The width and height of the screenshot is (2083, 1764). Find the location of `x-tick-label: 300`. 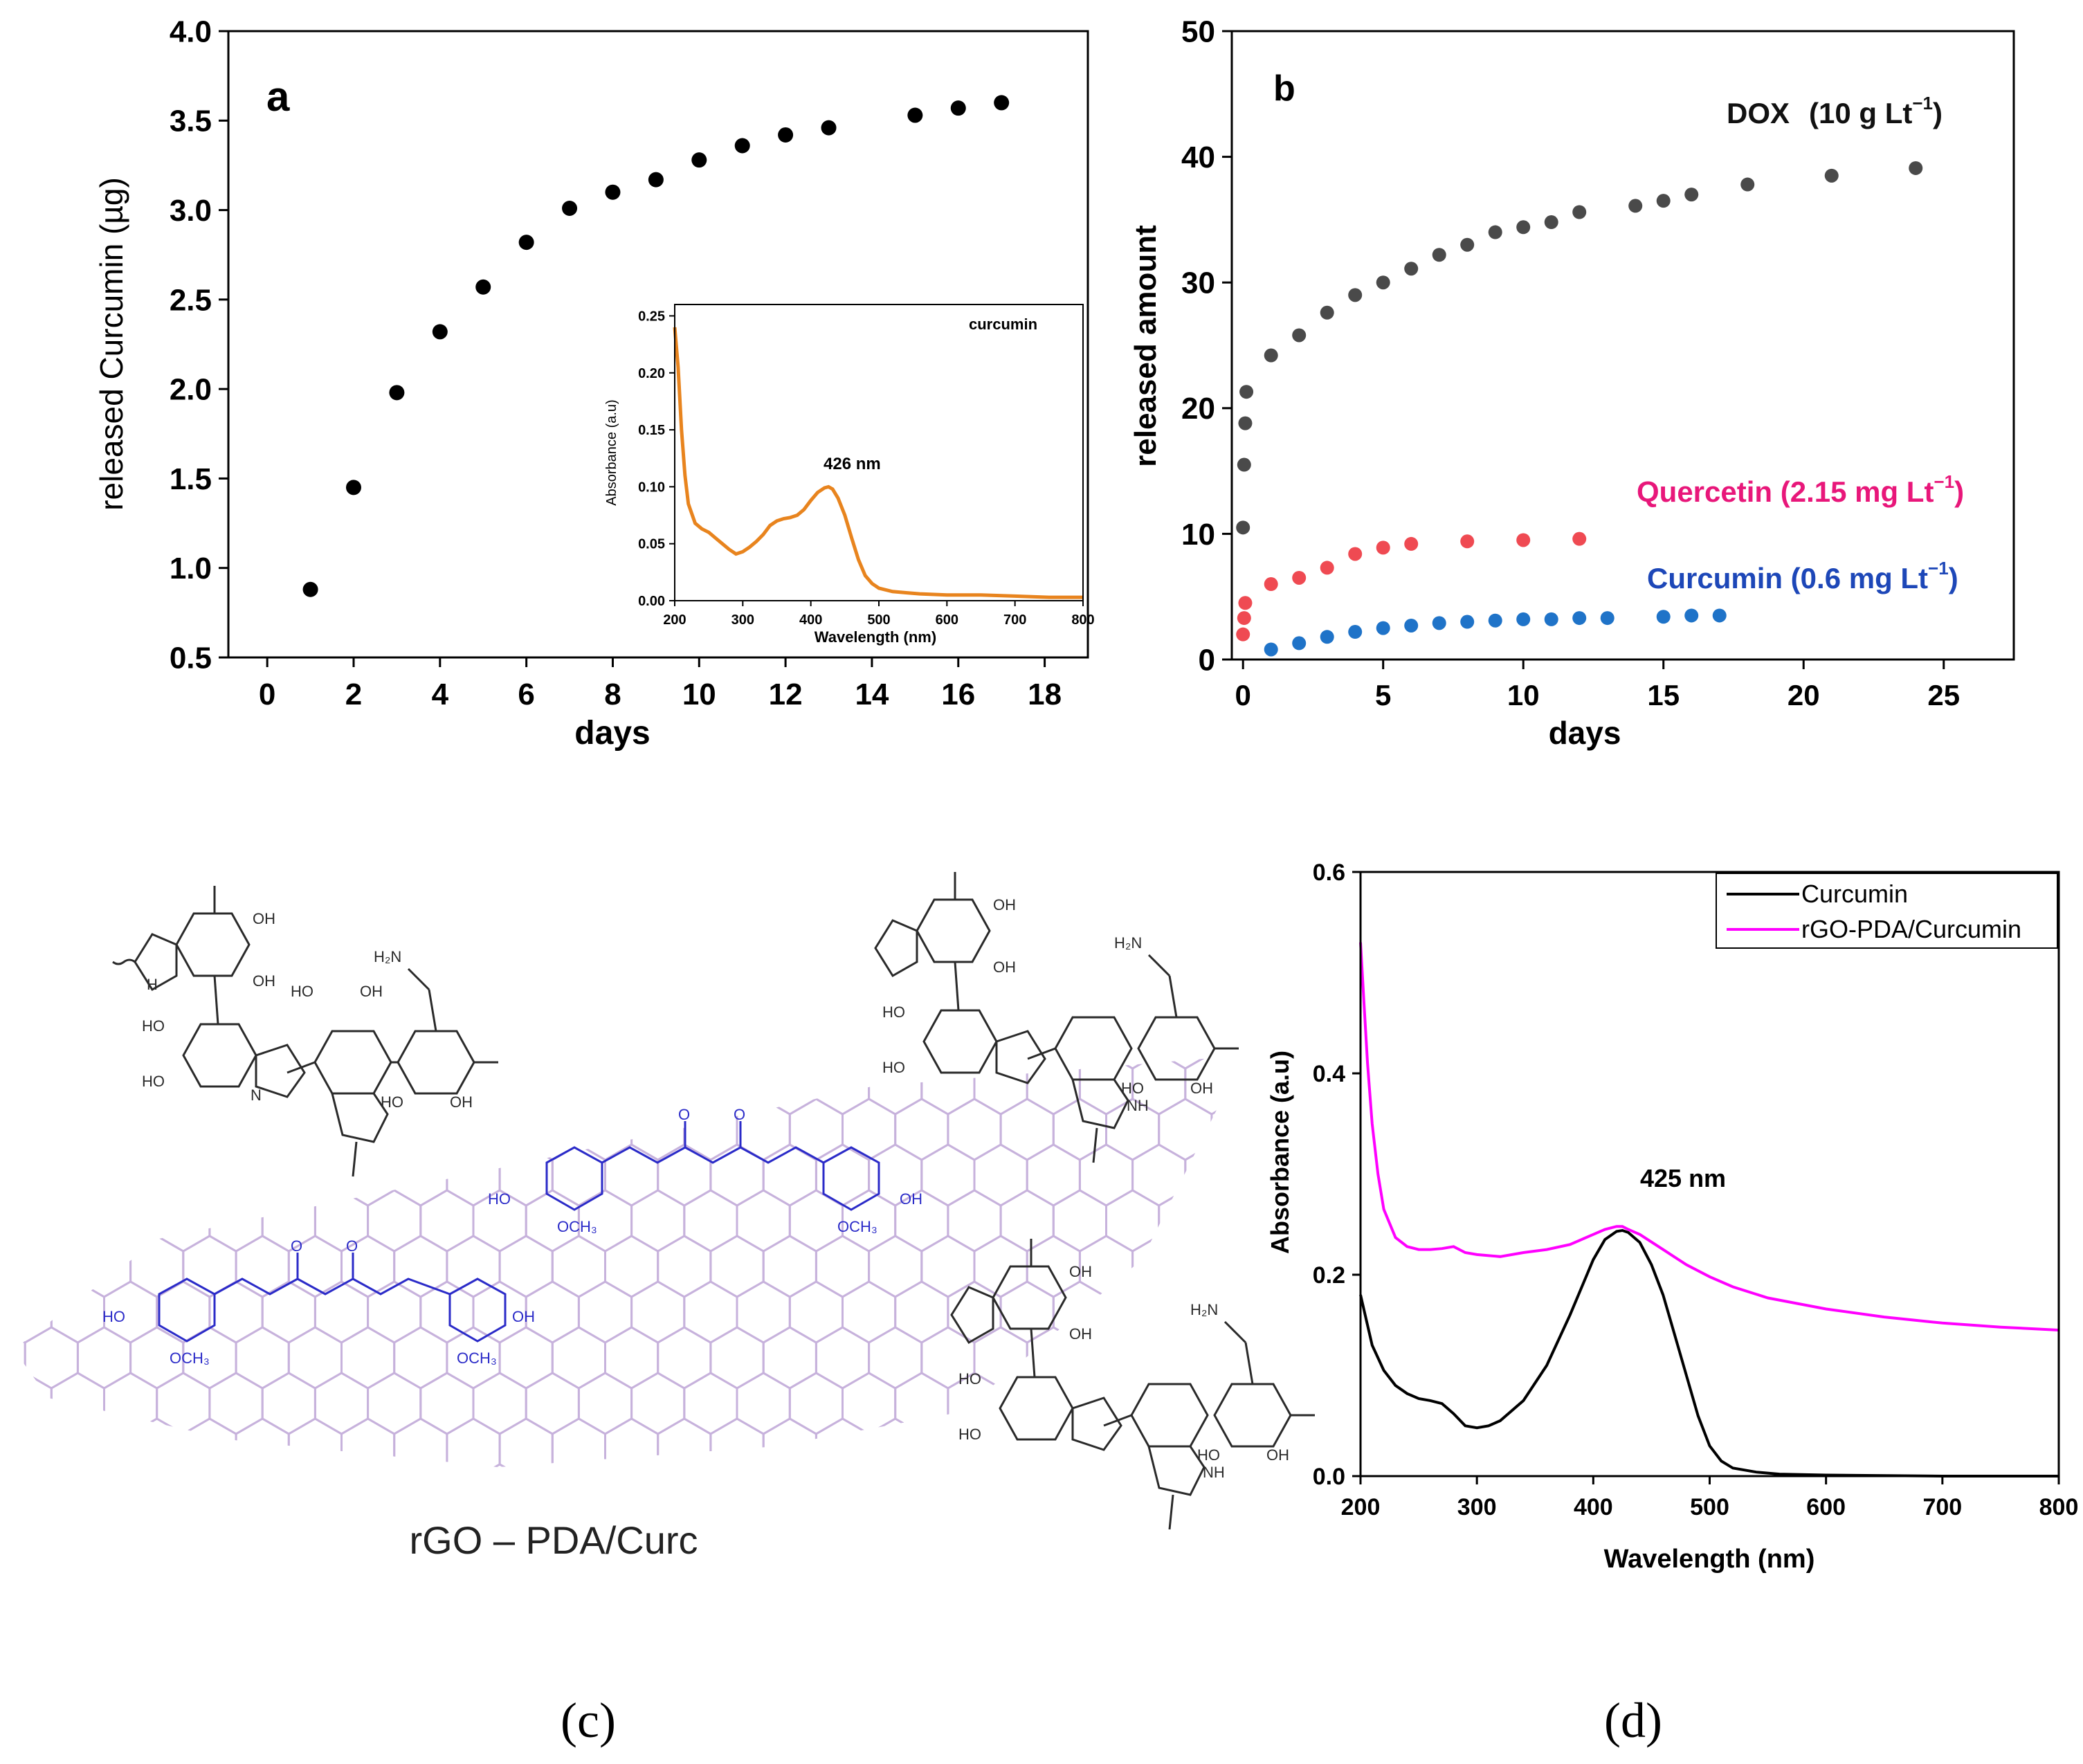

x-tick-label: 300 is located at coordinates (1477, 1507).